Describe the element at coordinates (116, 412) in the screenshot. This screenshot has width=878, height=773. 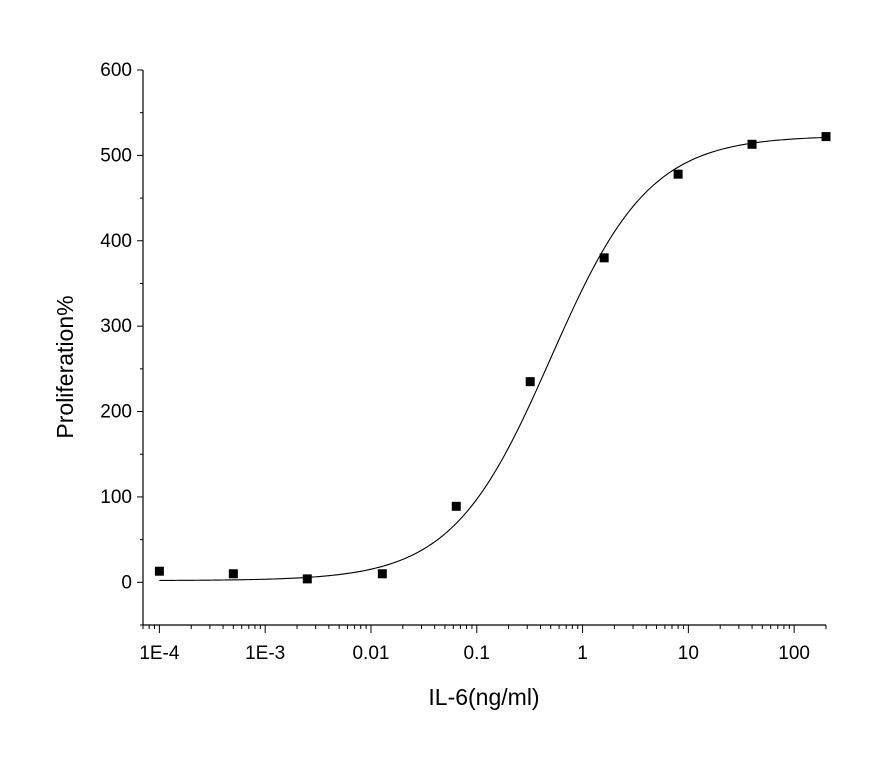
I see `y-tick-label: 200` at that location.